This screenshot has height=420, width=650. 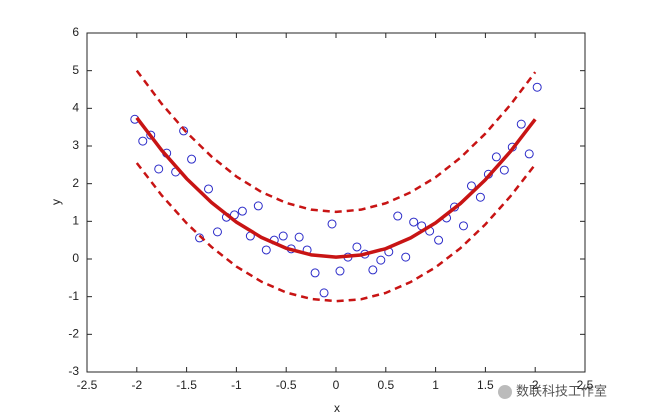 What do you see at coordinates (337, 408) in the screenshot?
I see `x-axis-label: x` at bounding box center [337, 408].